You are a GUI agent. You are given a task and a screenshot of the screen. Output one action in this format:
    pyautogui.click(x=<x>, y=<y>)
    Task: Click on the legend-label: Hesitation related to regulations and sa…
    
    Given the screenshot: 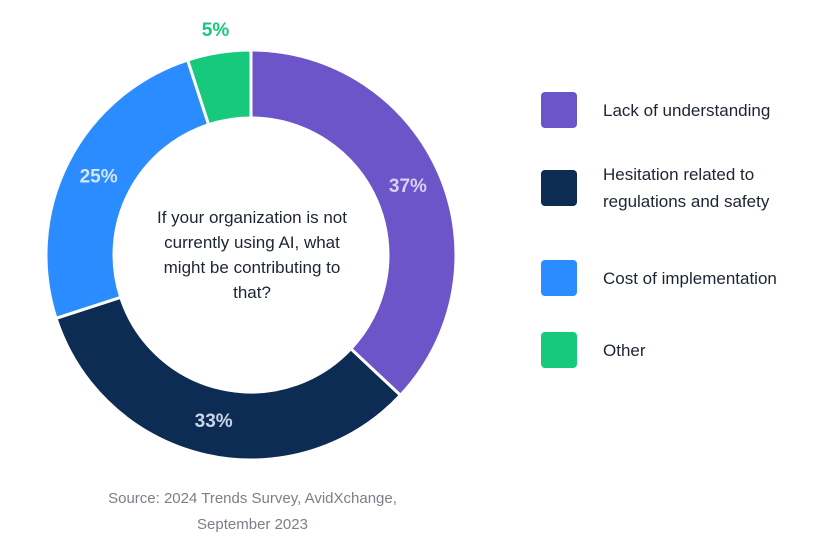 What is the action you would take?
    pyautogui.click(x=686, y=188)
    